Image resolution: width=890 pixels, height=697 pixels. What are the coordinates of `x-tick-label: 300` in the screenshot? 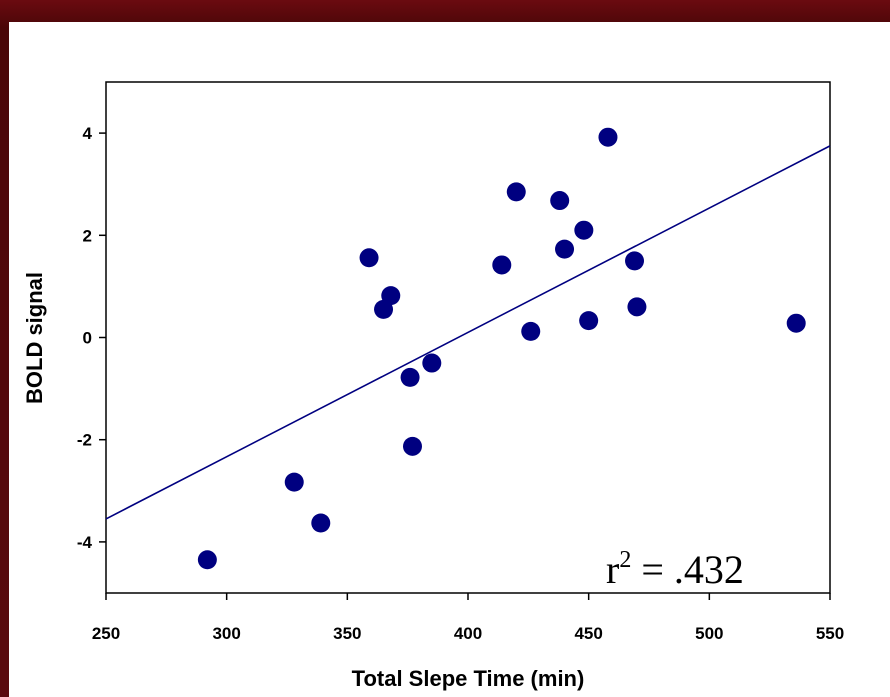 It's located at (226, 633).